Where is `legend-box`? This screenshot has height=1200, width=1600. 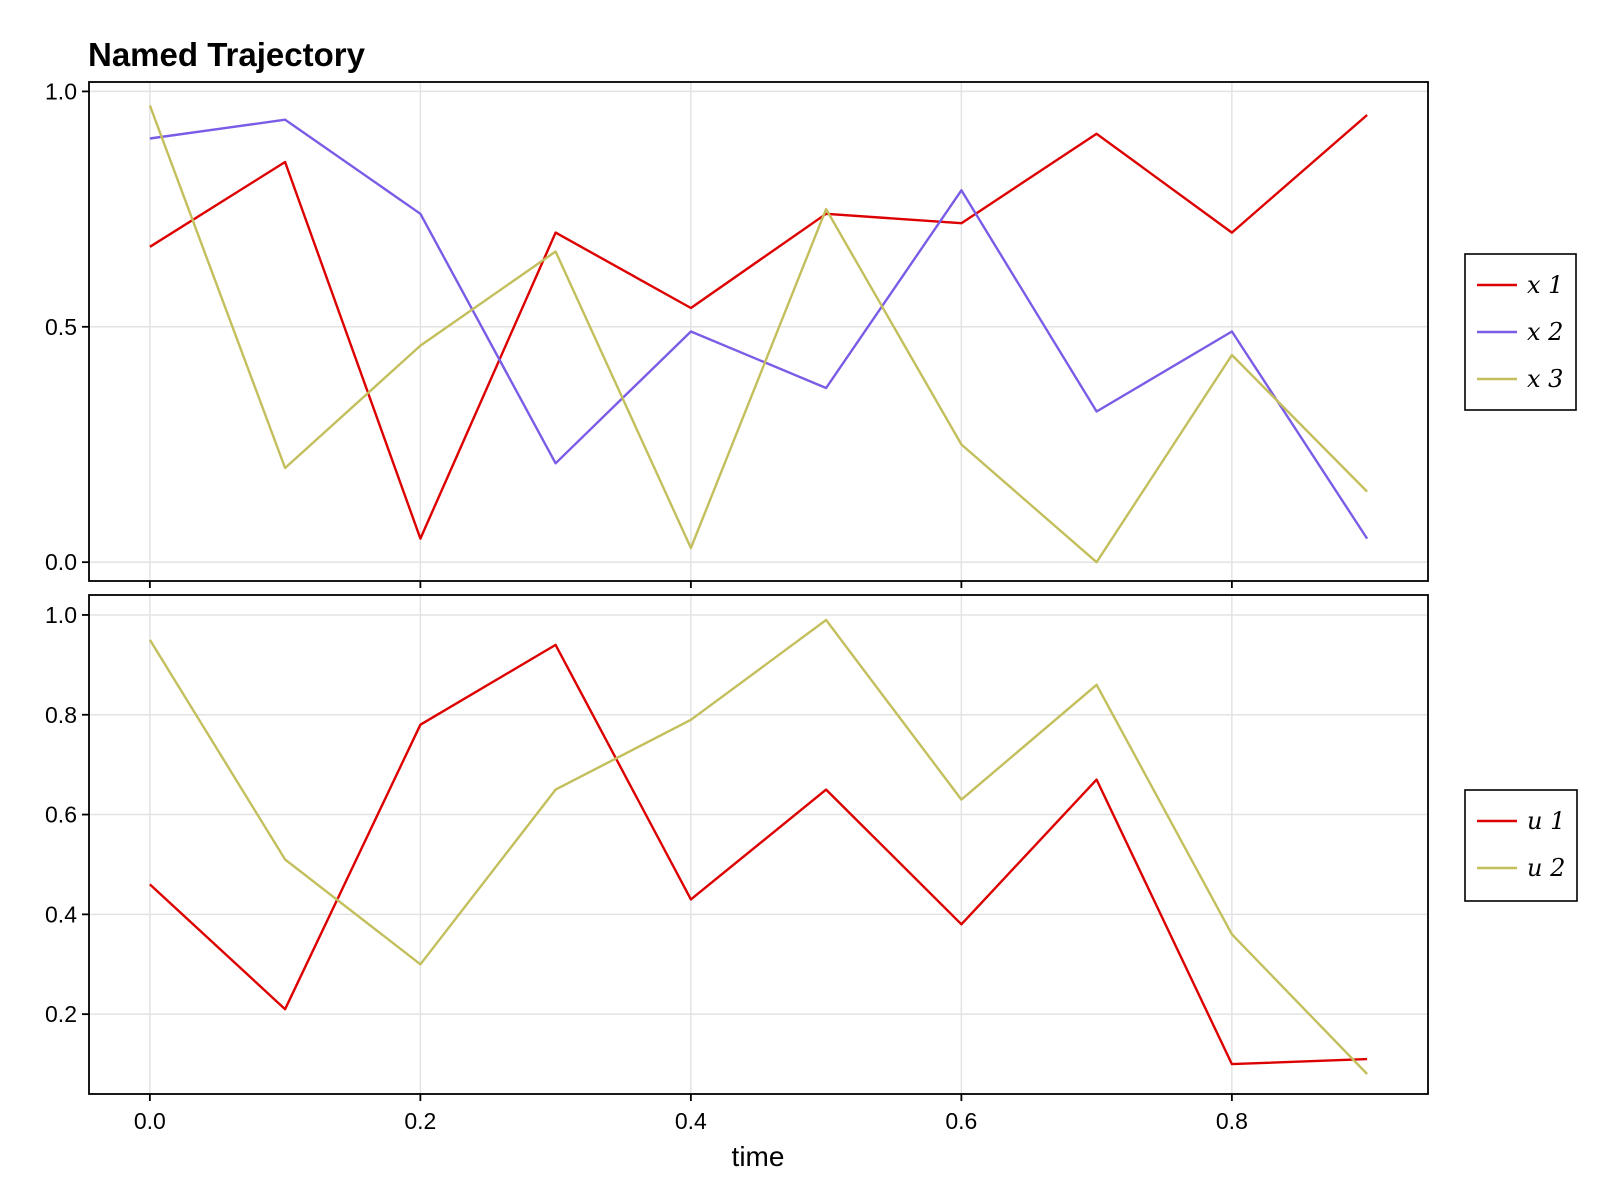
legend-box is located at coordinates (1521, 845).